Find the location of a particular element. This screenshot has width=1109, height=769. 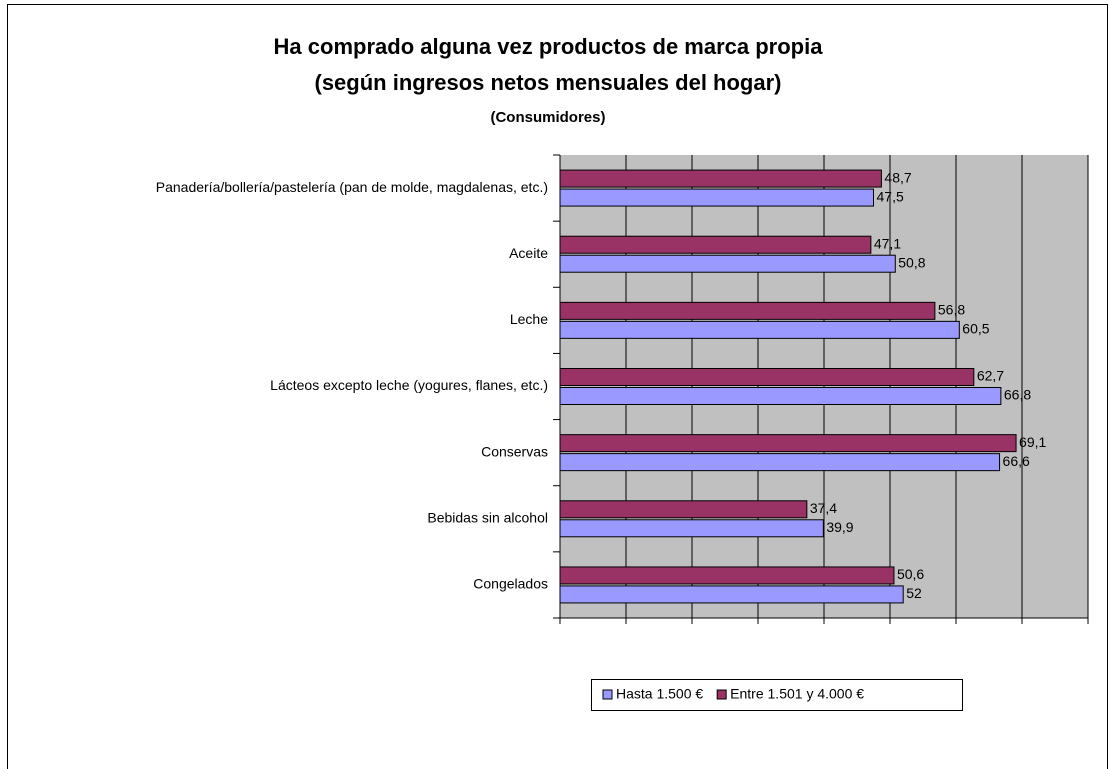

value-label: 60,5 is located at coordinates (975, 329).